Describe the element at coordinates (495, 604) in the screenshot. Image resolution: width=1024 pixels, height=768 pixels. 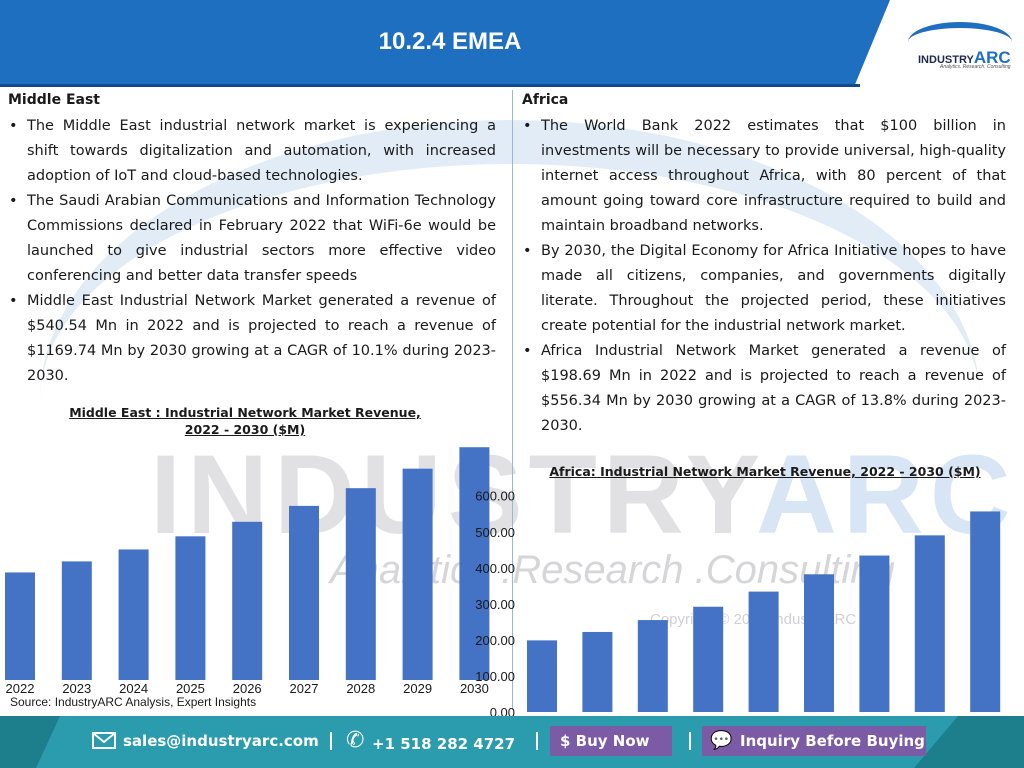
I see `y-tick-label: 300.00` at that location.